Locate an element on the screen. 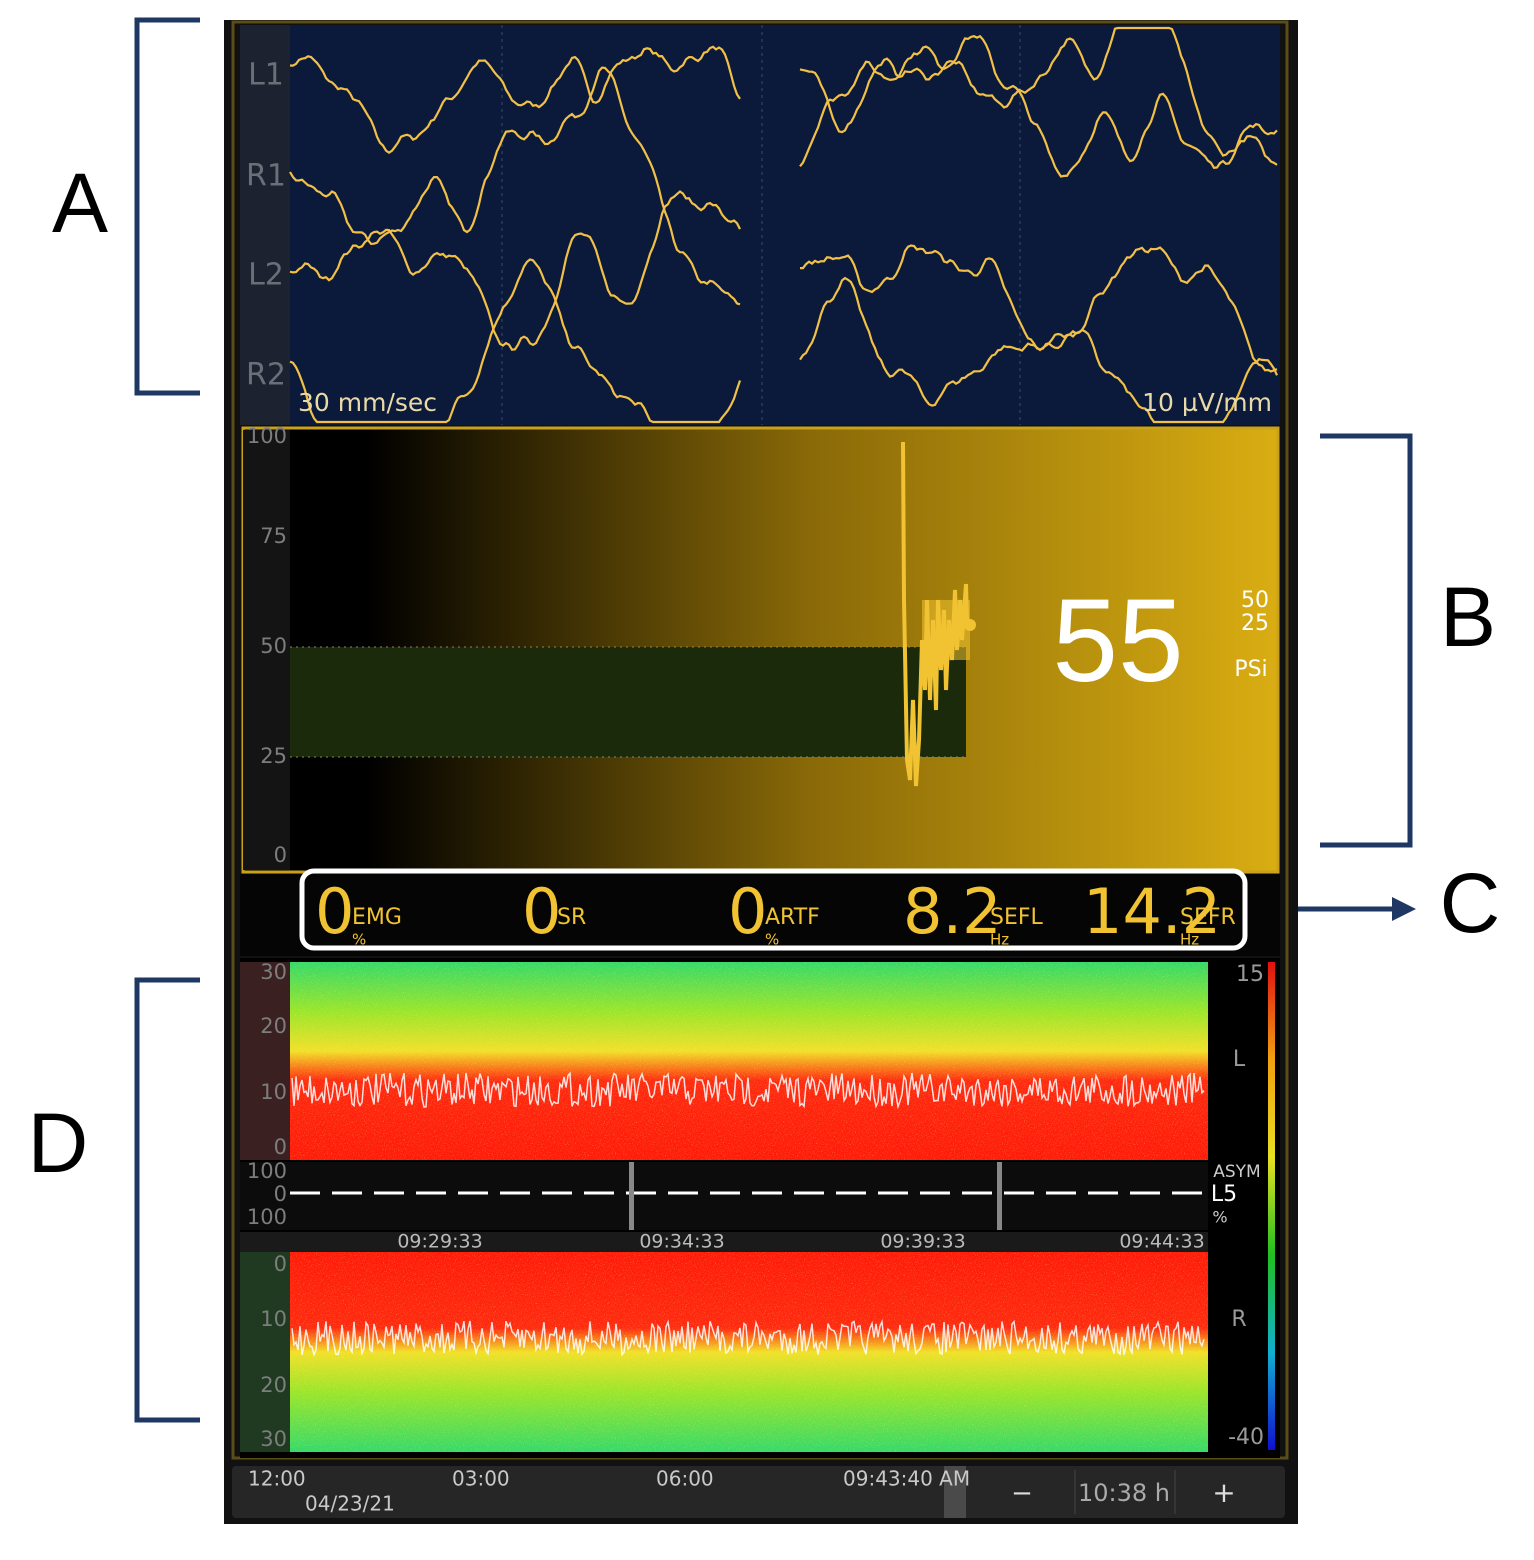 The width and height of the screenshot is (1534, 1560). timeline-cursor-time: 09:43:40 AM is located at coordinates (906, 1479).